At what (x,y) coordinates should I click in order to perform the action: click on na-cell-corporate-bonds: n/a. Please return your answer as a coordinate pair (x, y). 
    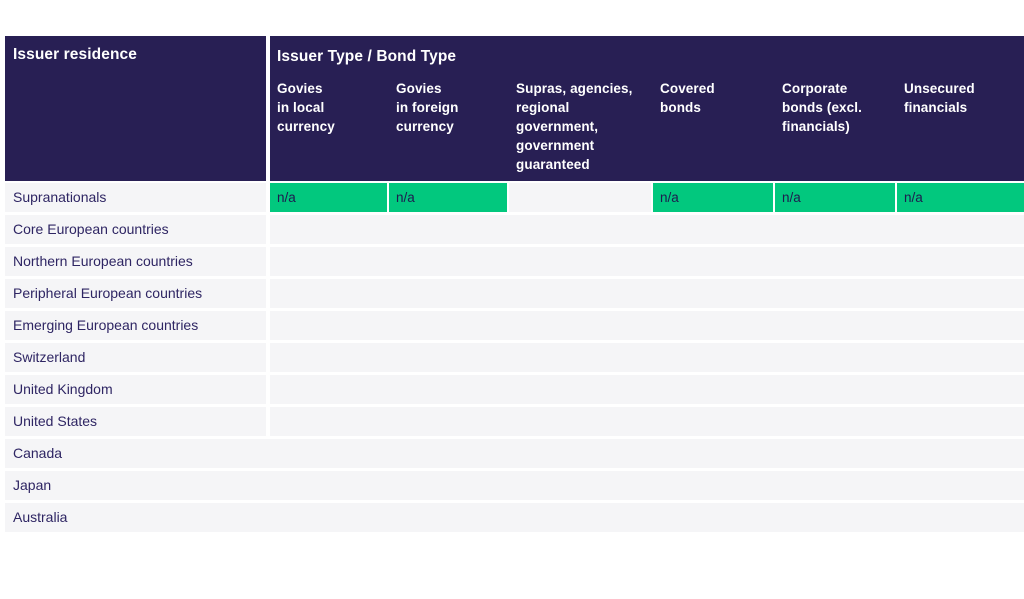
    Looking at the image, I should click on (835, 197).